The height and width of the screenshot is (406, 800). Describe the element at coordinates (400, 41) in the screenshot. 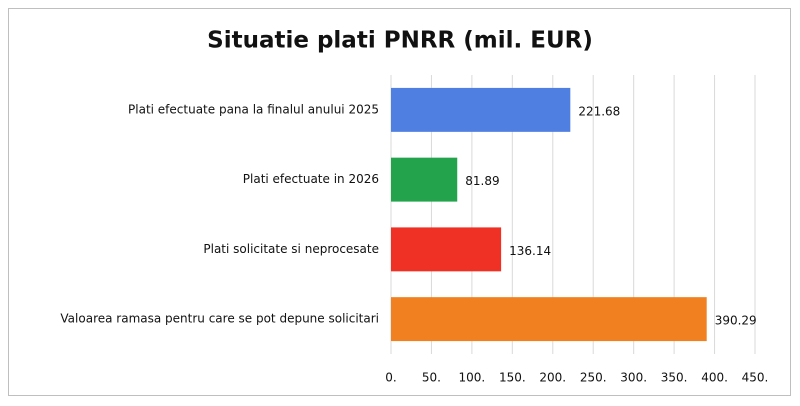

I see `chart-title: Situatie plati PNRR (mil. EUR)` at that location.